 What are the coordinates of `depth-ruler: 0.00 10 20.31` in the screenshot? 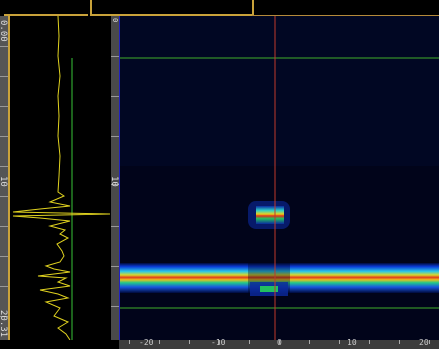 It's located at (4, 178).